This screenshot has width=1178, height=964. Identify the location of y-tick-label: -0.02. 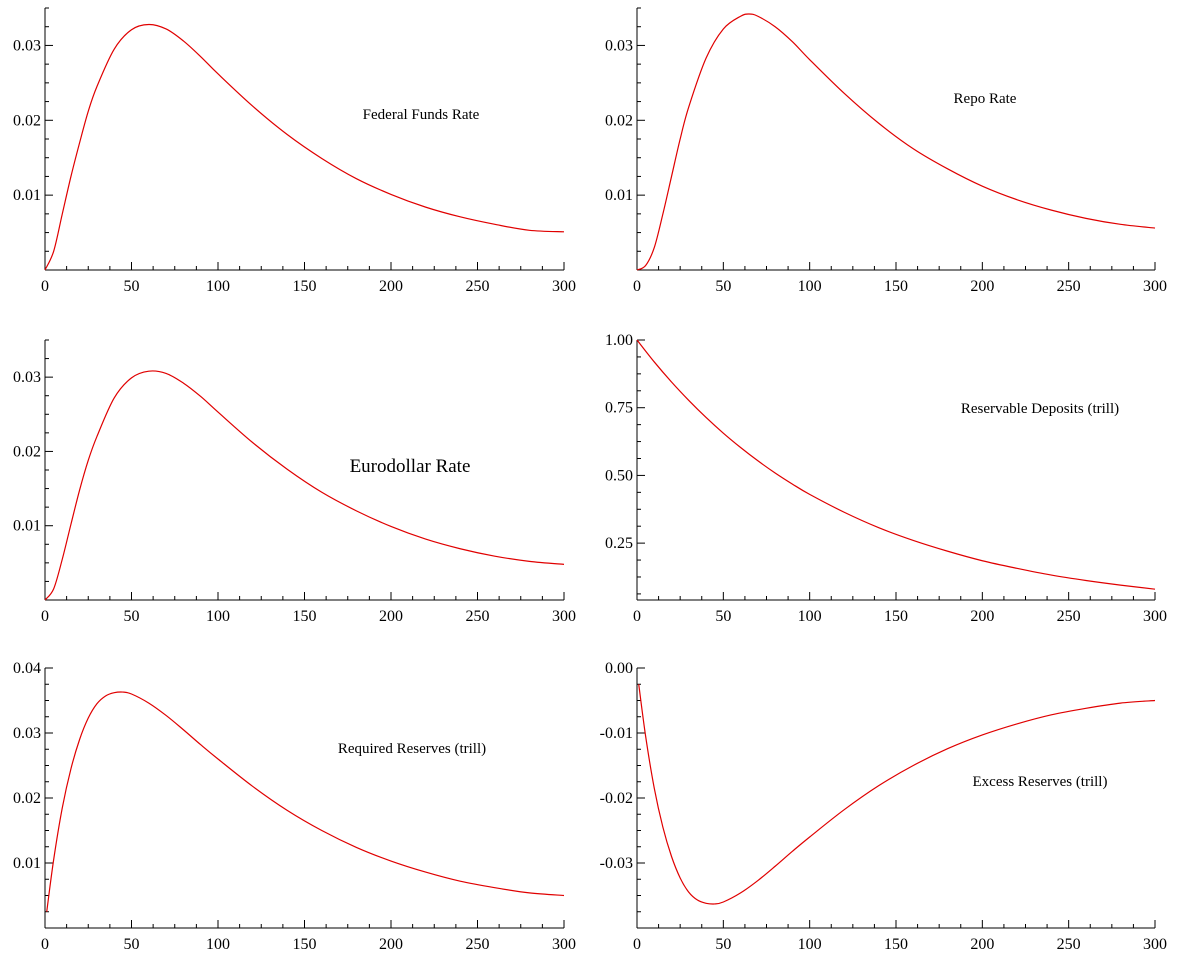
(616, 798).